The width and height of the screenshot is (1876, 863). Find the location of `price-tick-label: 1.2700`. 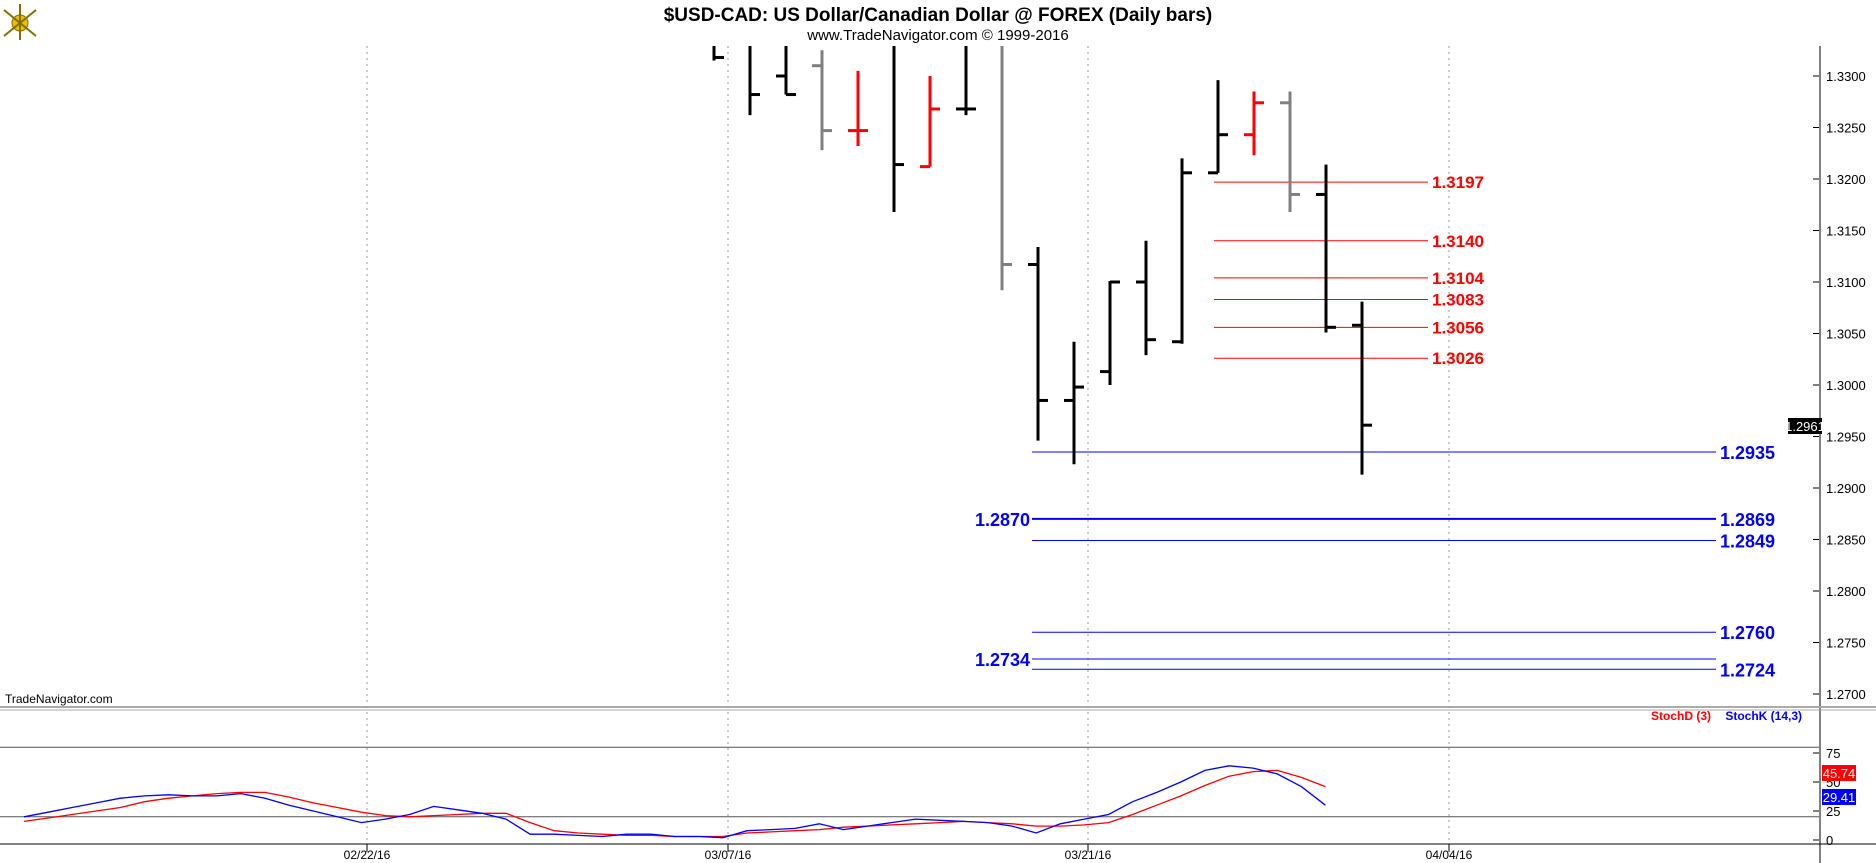

price-tick-label: 1.2700 is located at coordinates (1846, 694).